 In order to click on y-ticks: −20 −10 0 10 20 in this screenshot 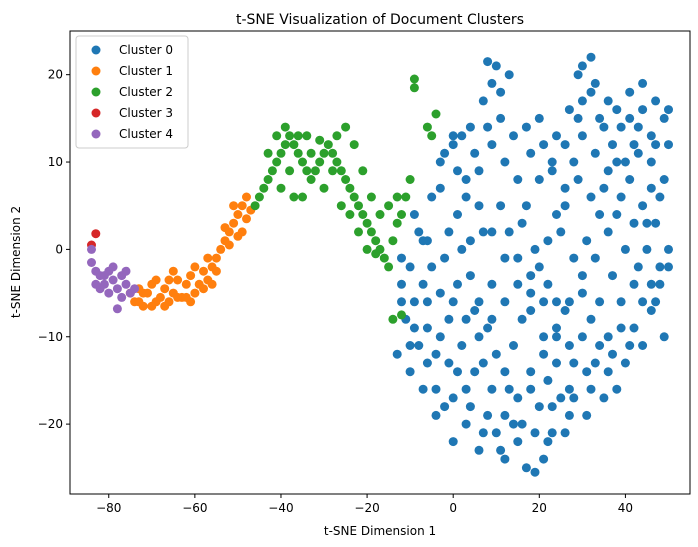, I will do `click(54, 249)`.